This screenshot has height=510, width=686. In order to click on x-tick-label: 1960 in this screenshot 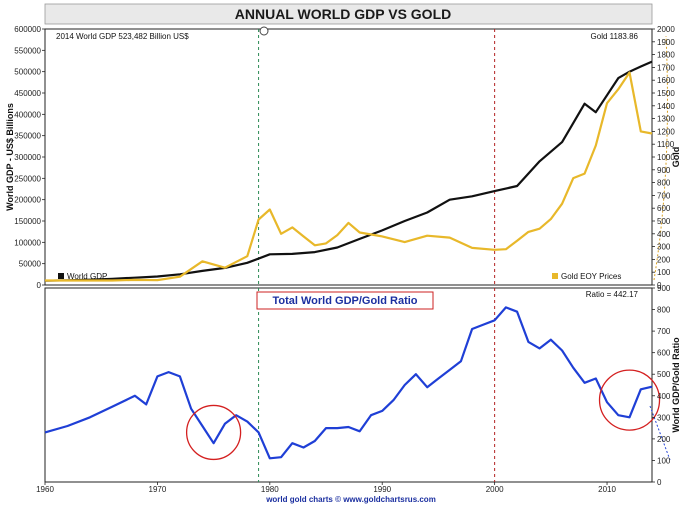, I will do `click(45, 489)`.